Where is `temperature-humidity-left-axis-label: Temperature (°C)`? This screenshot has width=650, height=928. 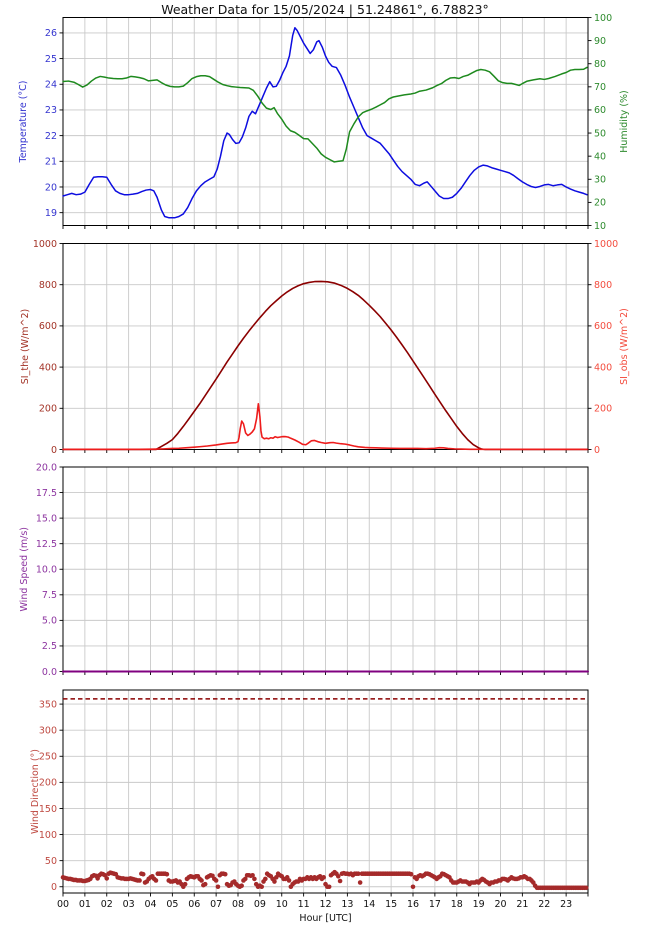 temperature-humidity-left-axis-label: Temperature (°C) is located at coordinates (23, 122).